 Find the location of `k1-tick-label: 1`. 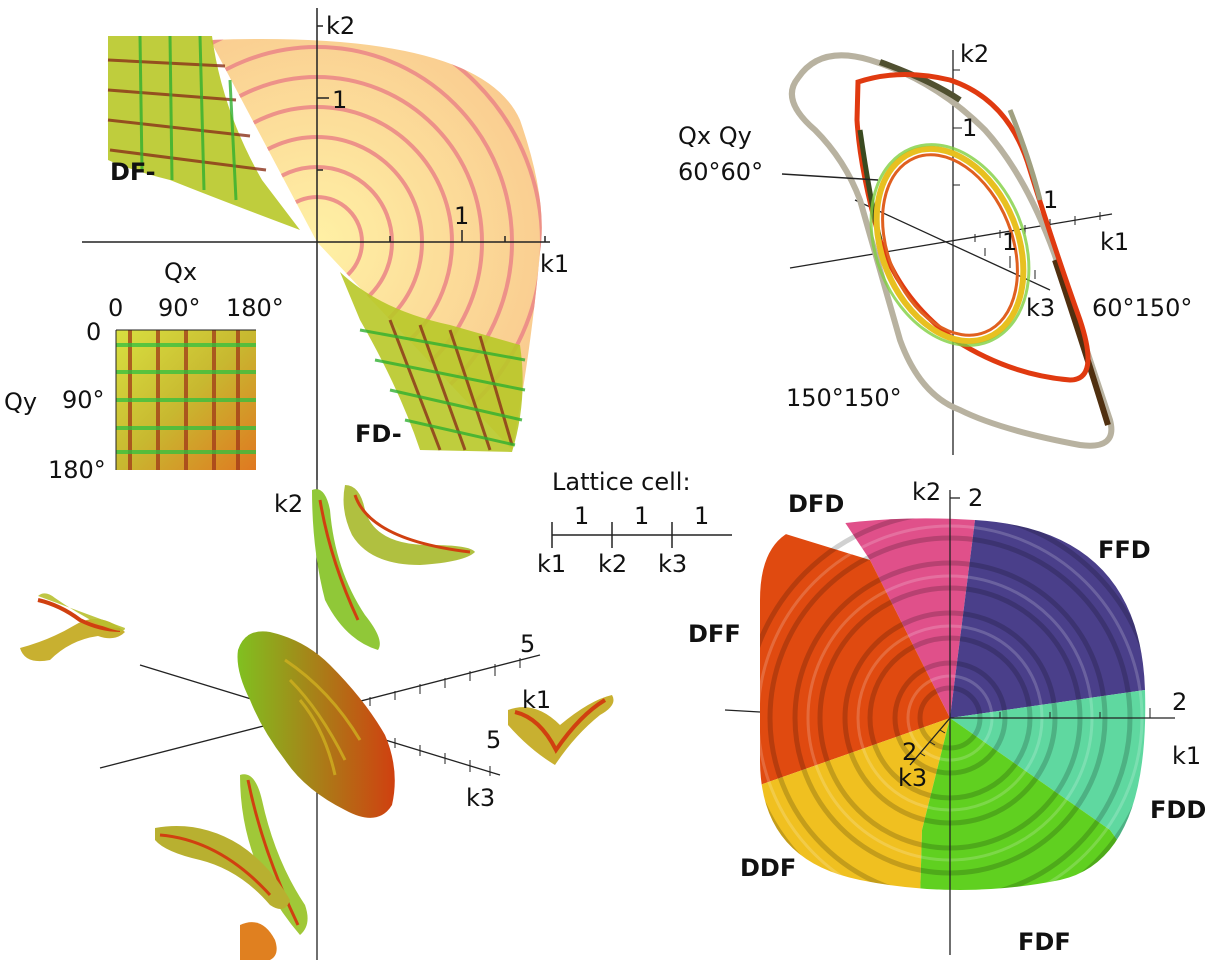

k1-tick-label: 1 is located at coordinates (461, 216).